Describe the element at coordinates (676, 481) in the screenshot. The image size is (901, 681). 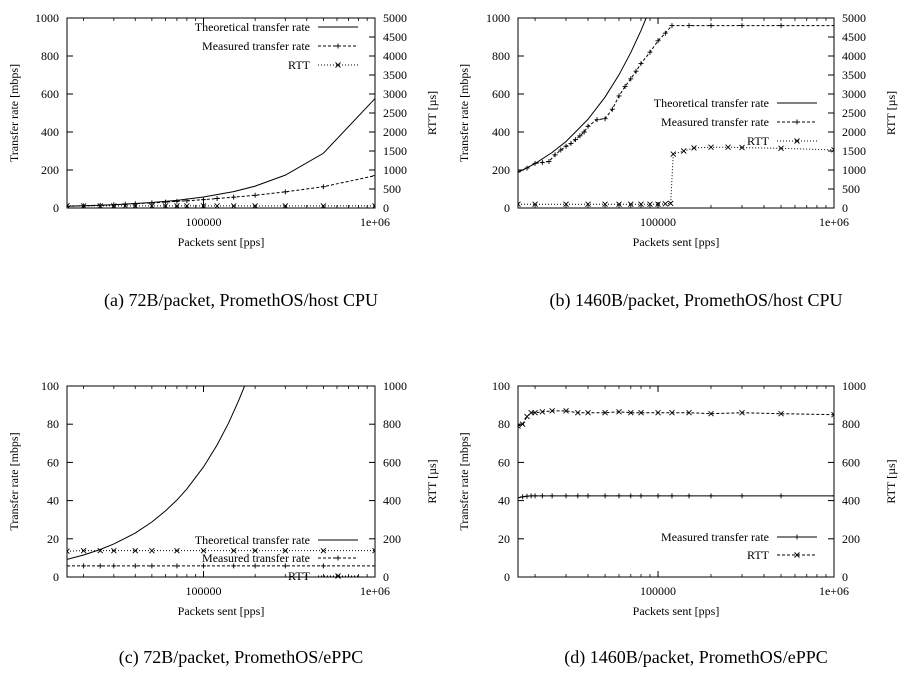
I see `plot-frame` at that location.